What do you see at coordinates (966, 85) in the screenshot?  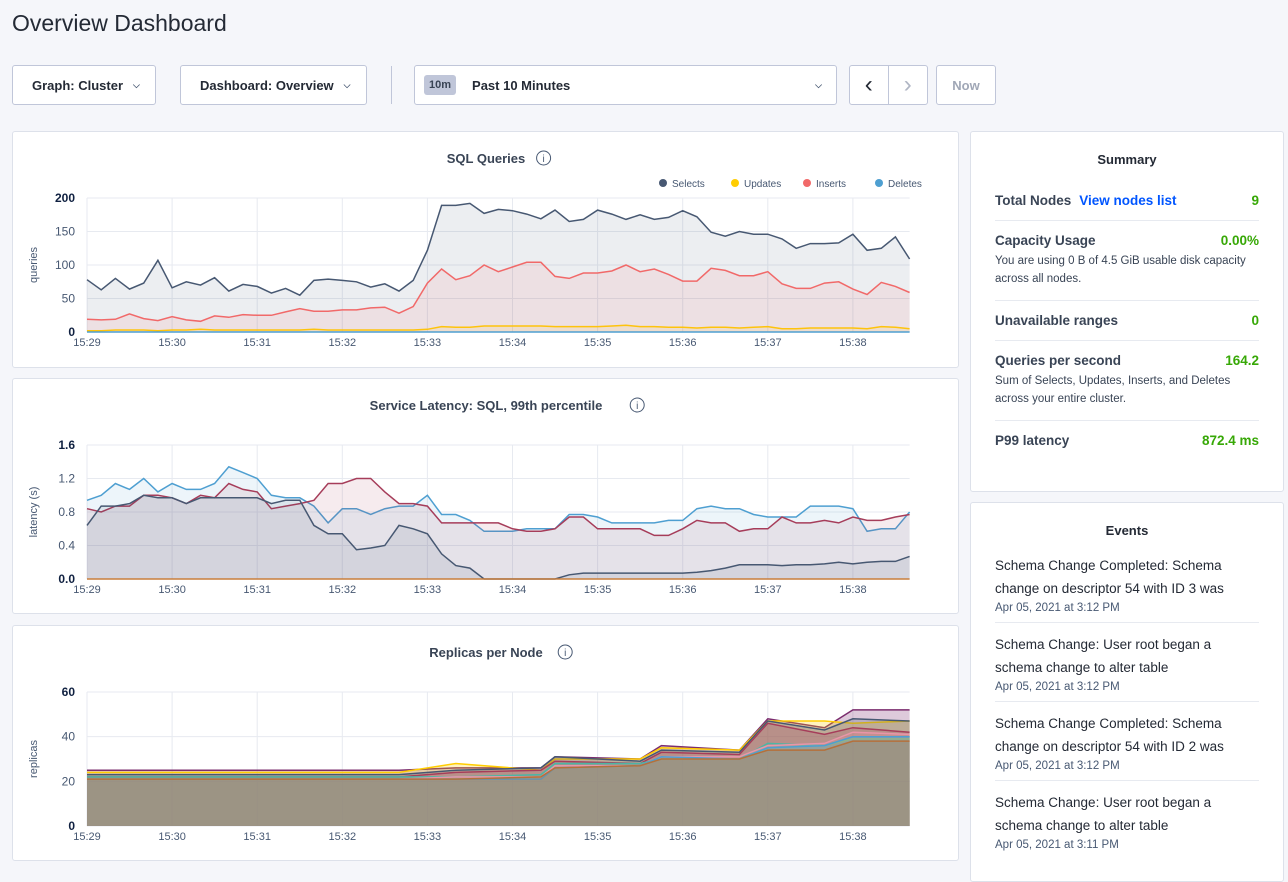 I see `now-button: Now` at bounding box center [966, 85].